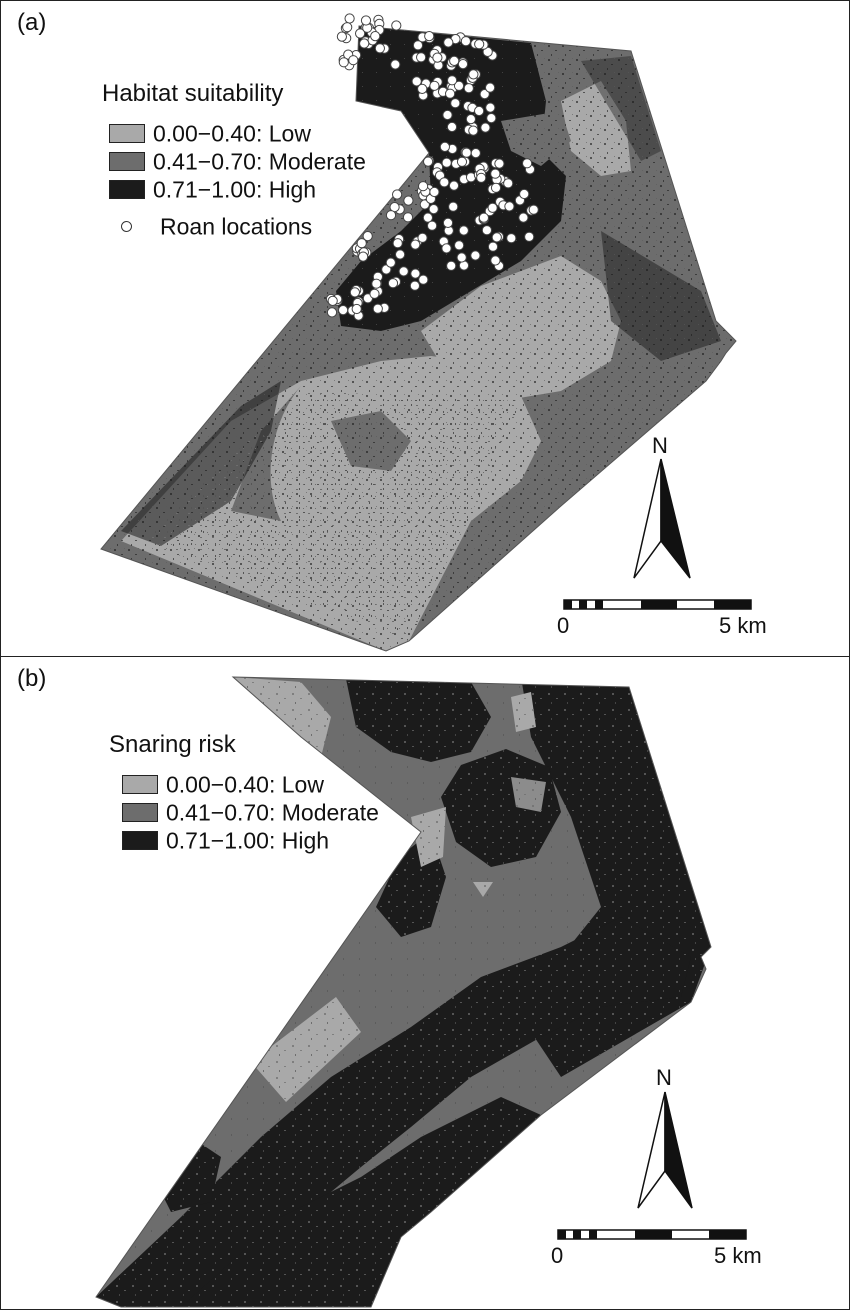  Describe the element at coordinates (662, 518) in the screenshot. I see `north-arrow` at that location.